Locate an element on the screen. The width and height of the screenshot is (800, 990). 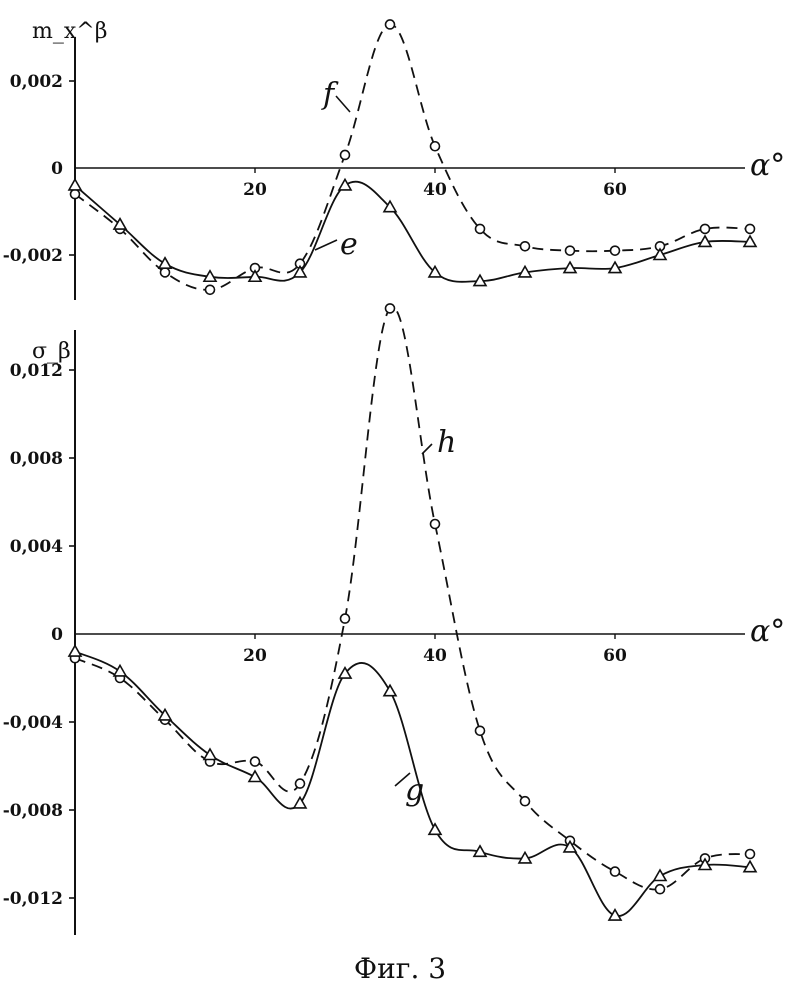
y-axis-label: σ_β is located at coordinates (51, 351).